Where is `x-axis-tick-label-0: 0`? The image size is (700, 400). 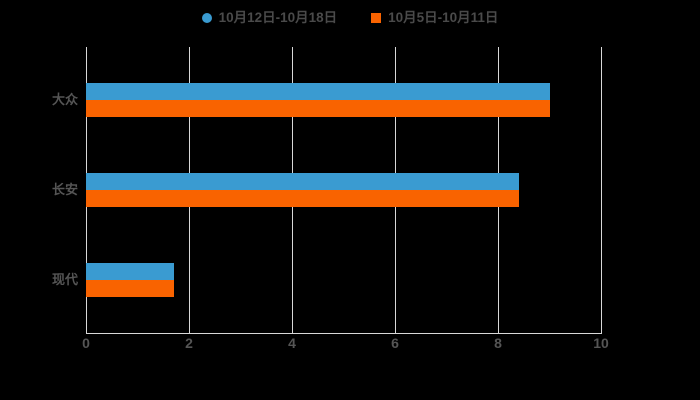
x-axis-tick-label-0: 0 is located at coordinates (86, 343).